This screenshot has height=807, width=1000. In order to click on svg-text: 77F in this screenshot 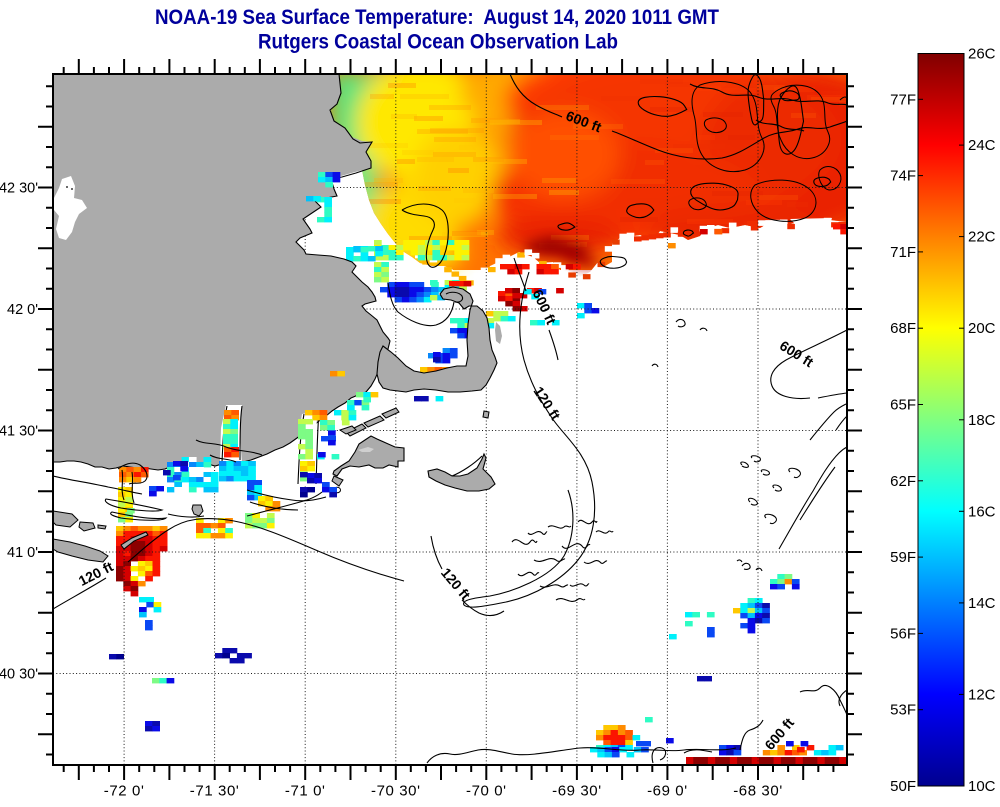, I will do `click(903, 99)`.